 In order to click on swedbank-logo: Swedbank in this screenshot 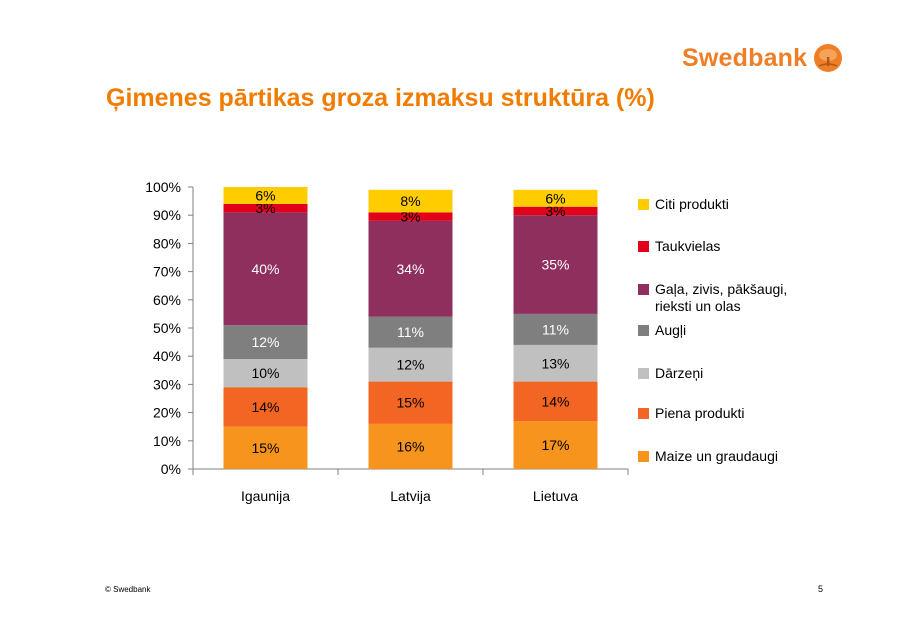, I will do `click(762, 58)`.